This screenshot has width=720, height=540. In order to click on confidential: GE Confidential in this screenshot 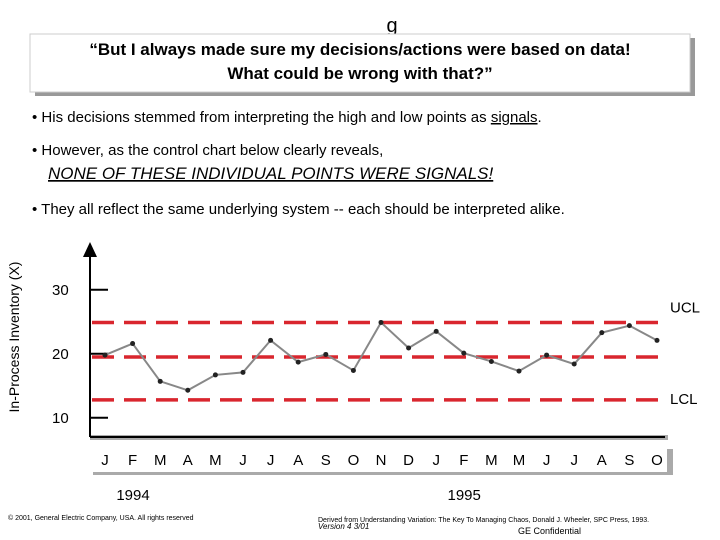, I will do `click(549, 531)`.